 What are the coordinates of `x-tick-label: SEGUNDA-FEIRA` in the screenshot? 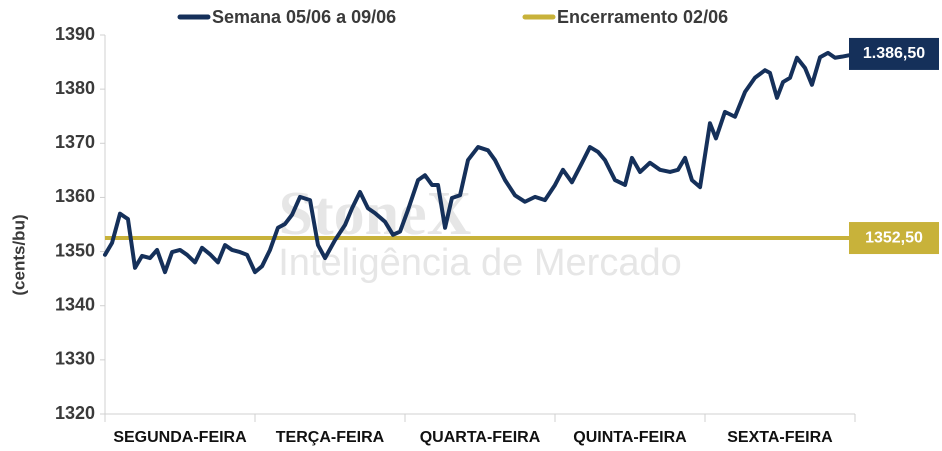 It's located at (180, 437).